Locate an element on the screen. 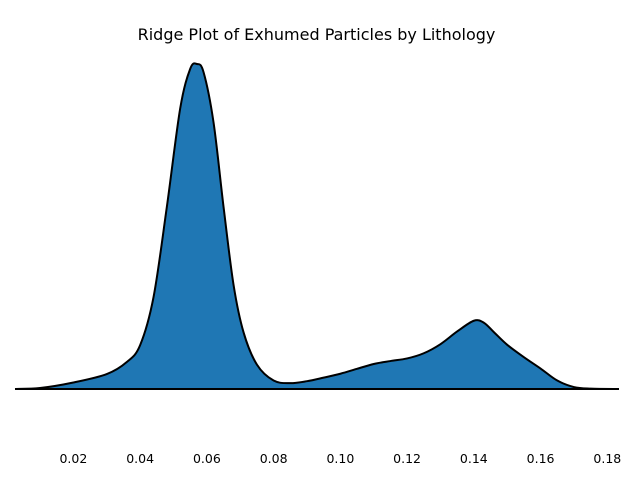  x-tick-label: 0.12 is located at coordinates (407, 458).